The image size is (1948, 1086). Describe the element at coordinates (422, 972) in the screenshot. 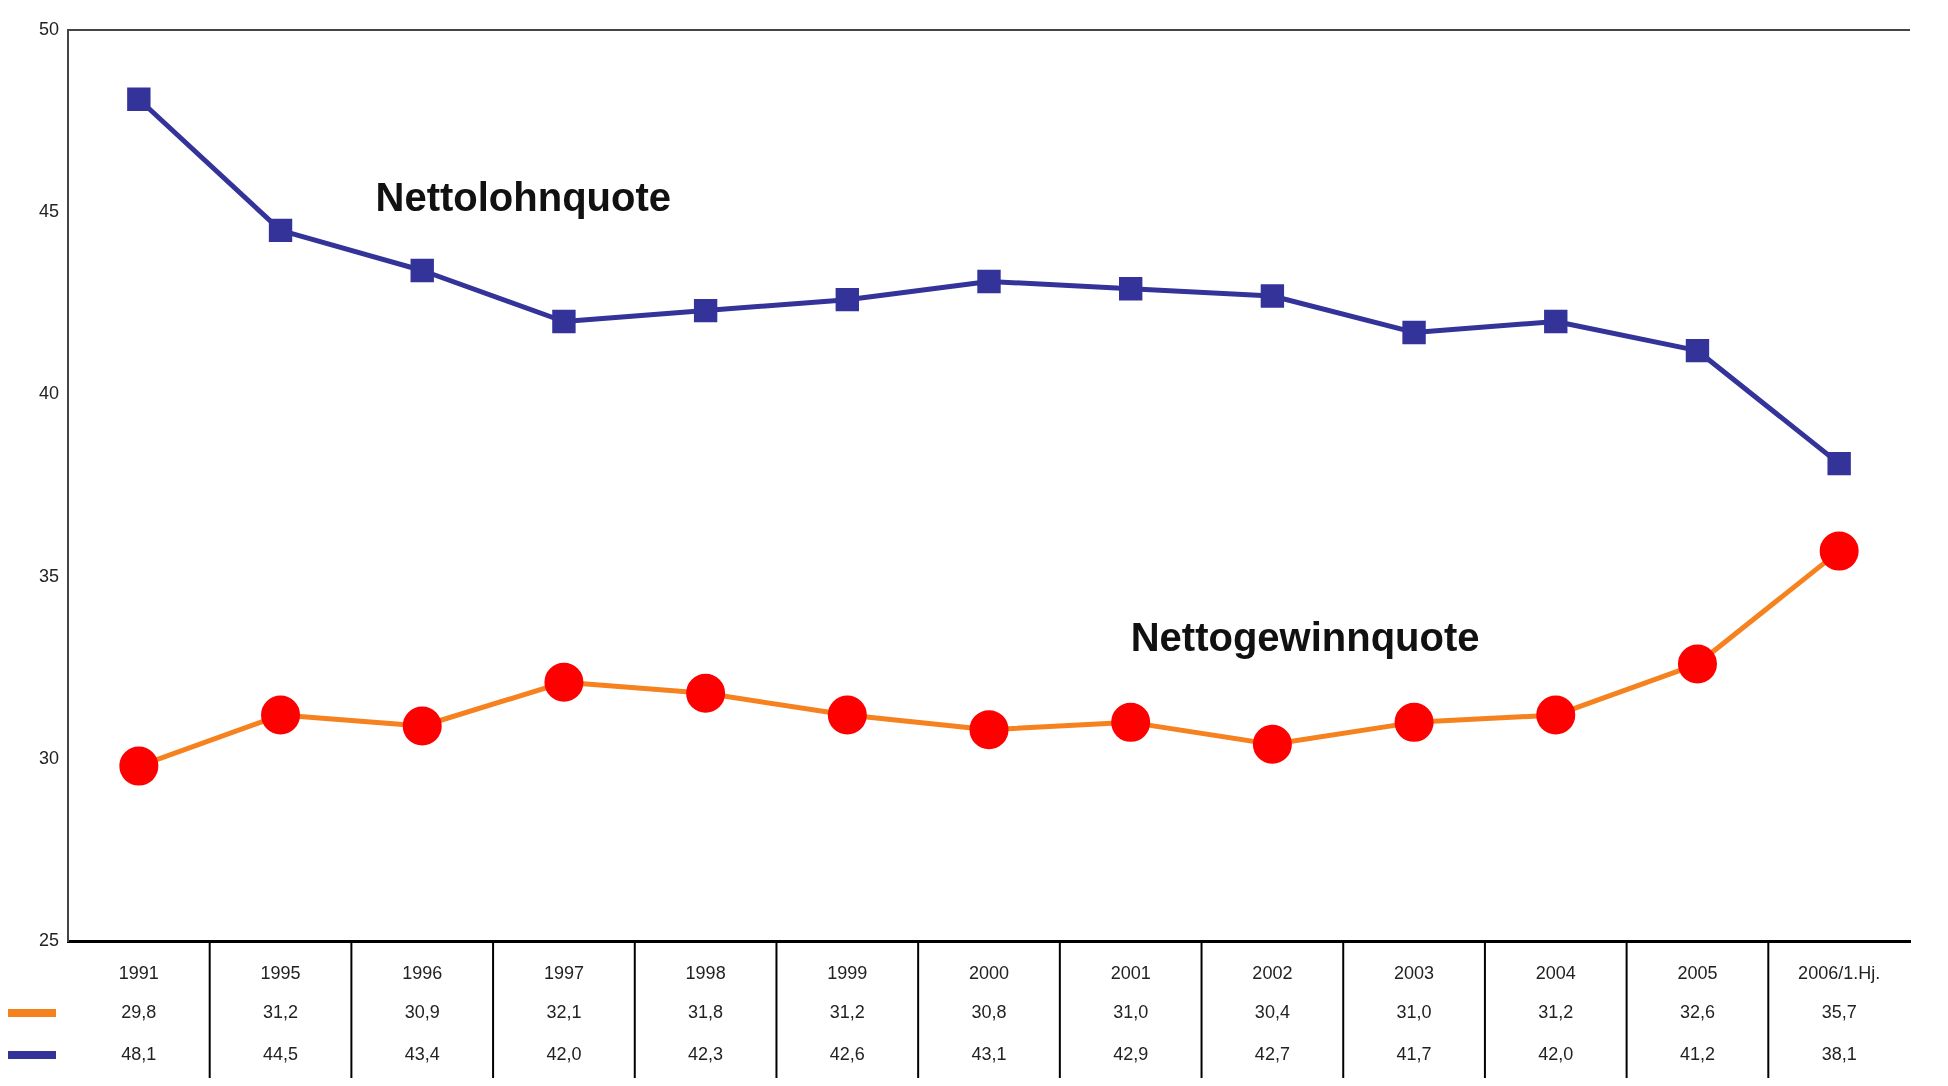

I see `x-tick-label: 1996` at that location.